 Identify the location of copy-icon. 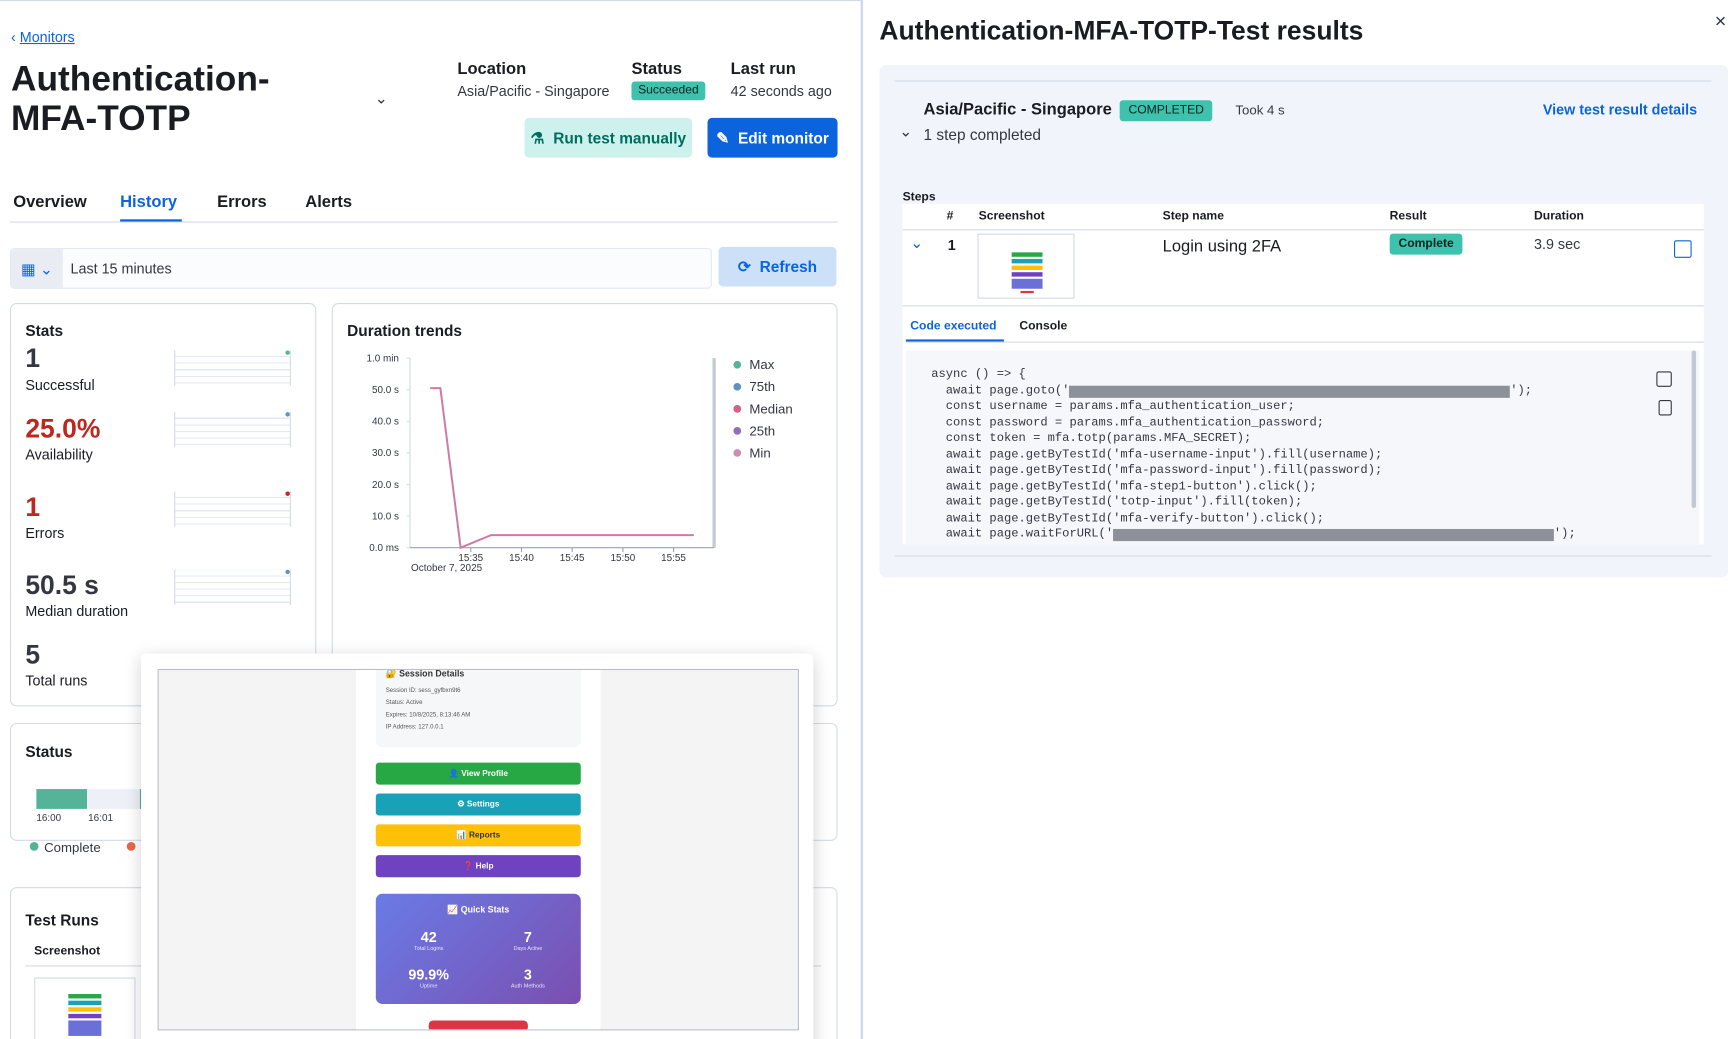
(1665, 408).